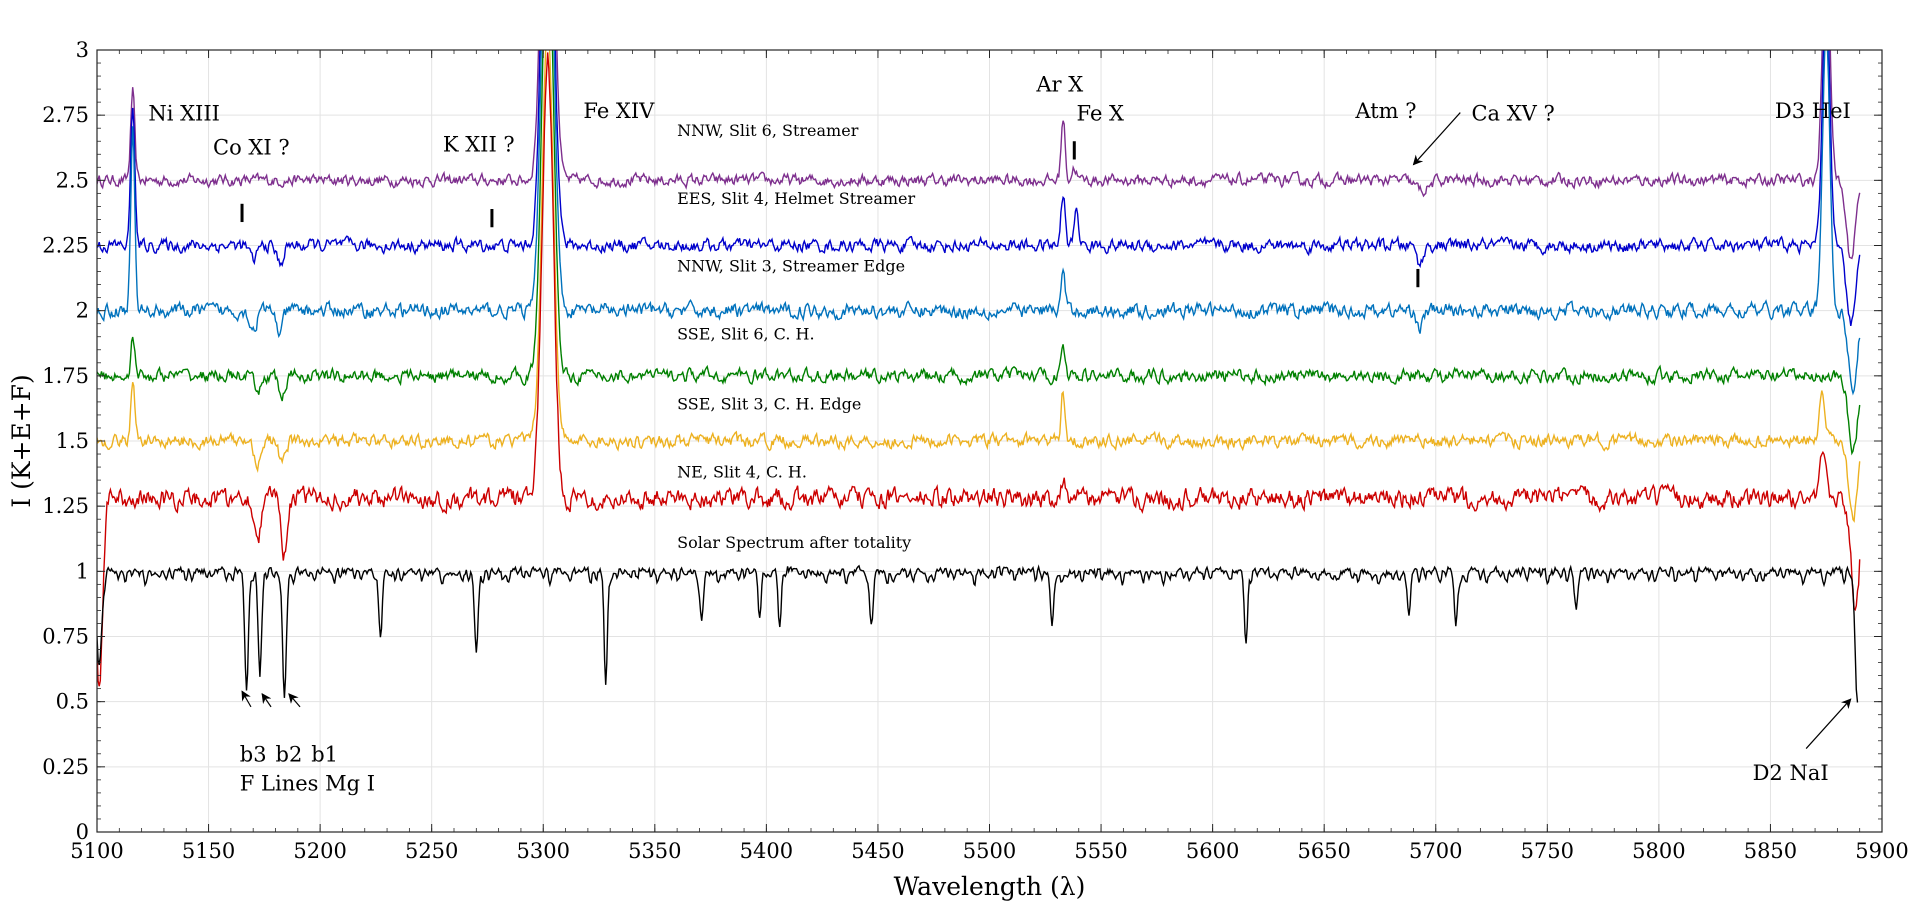 The height and width of the screenshot is (916, 1920). I want to click on y-tick-label: 0, so click(82, 832).